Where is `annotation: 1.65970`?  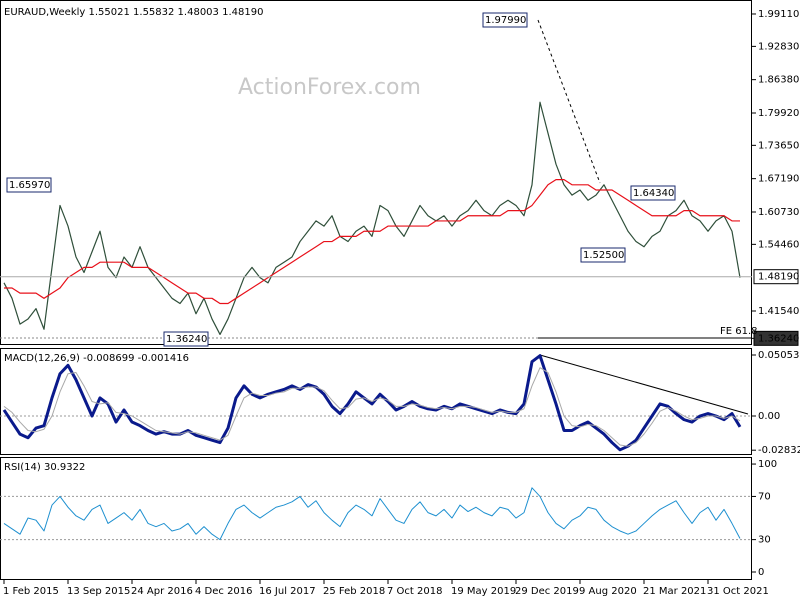 annotation: 1.65970 is located at coordinates (29, 185).